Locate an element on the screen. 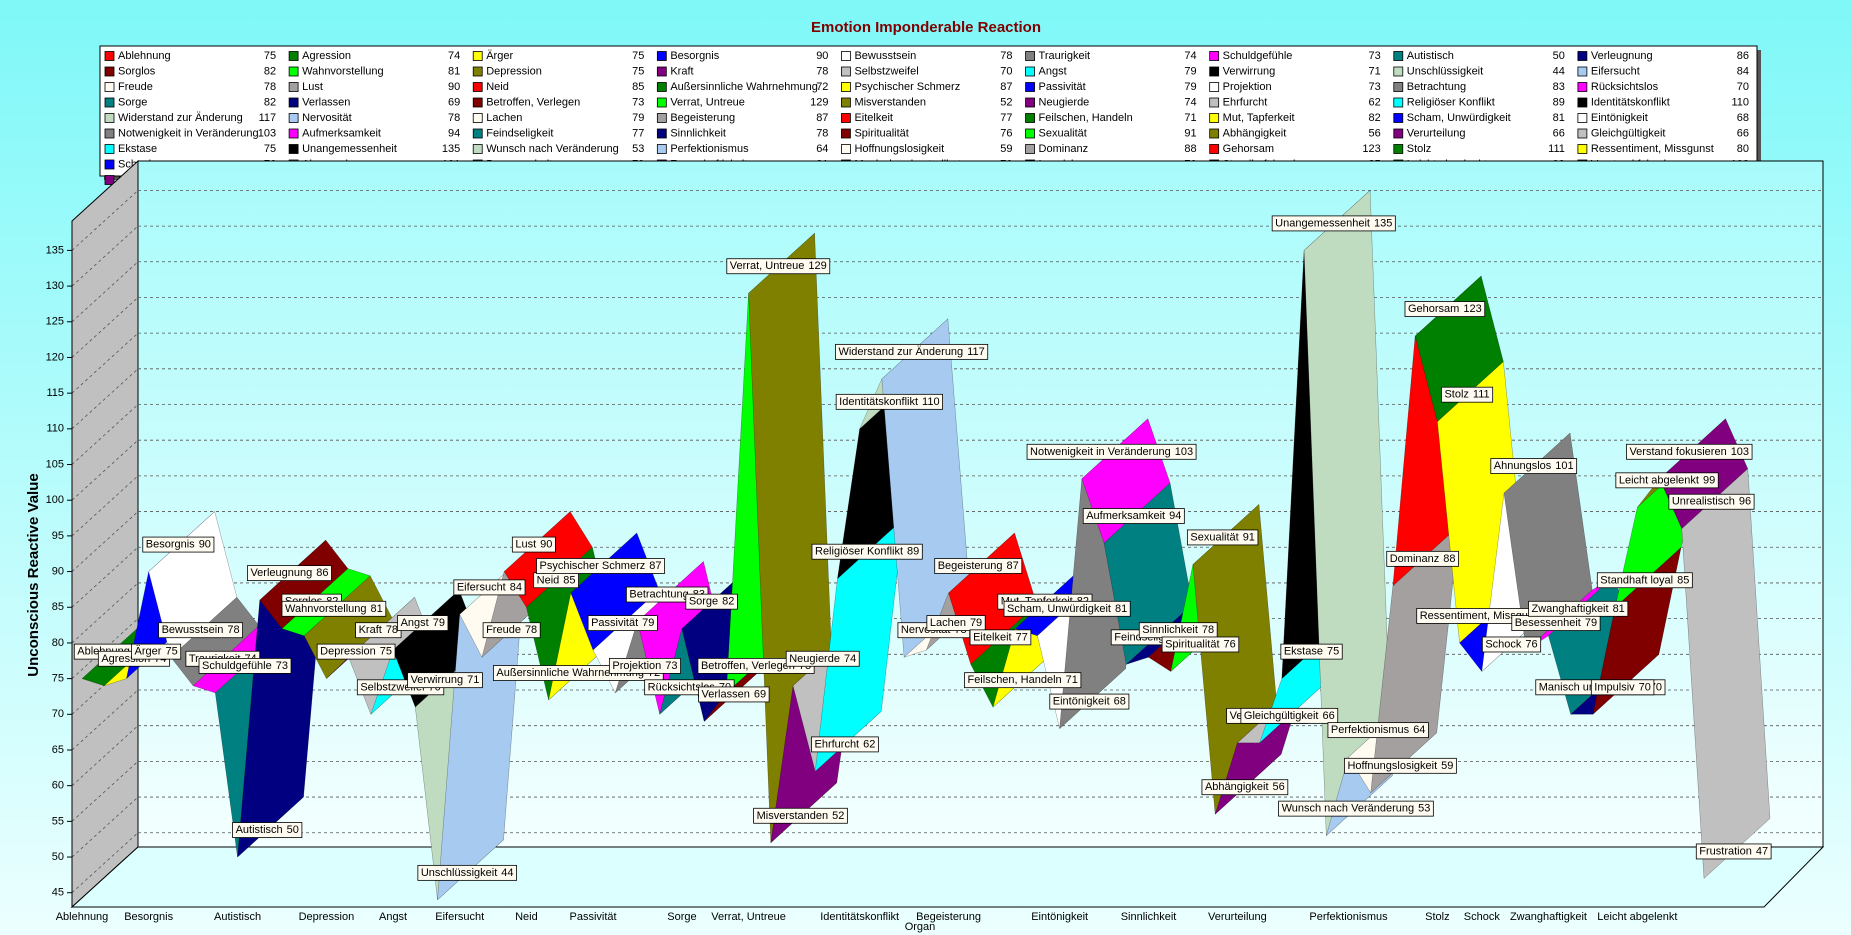  data-label-value: 85 is located at coordinates (569, 580).